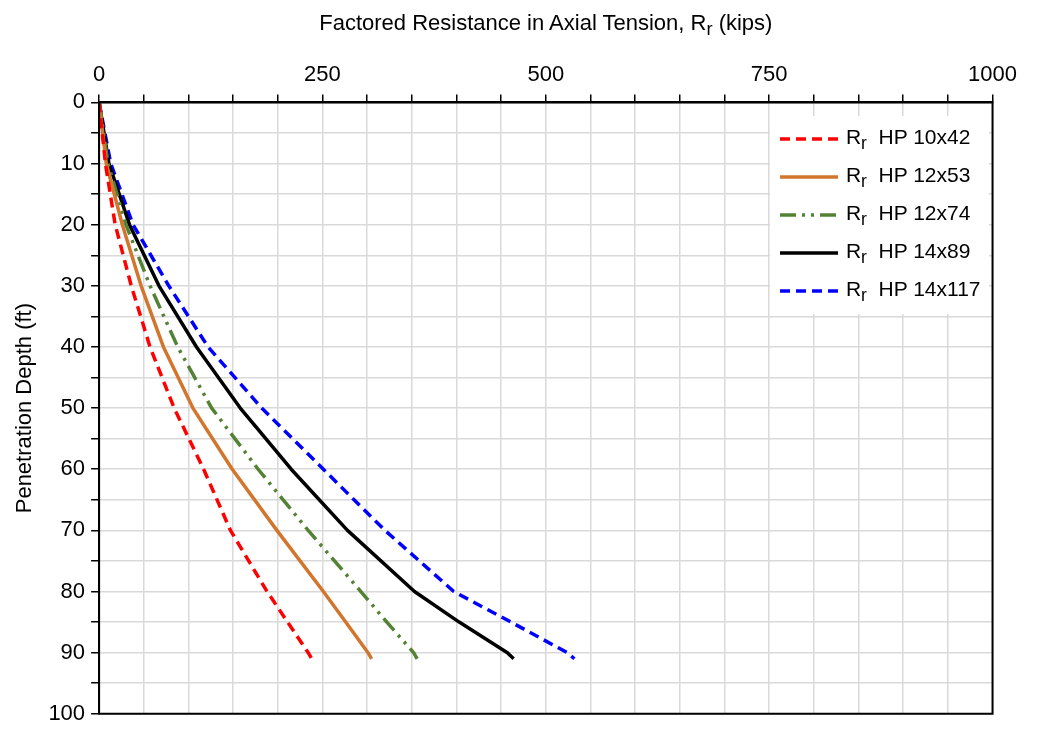 This screenshot has height=748, width=1039. I want to click on y-axis-title: Penetration Depth (ft), so click(24, 408).